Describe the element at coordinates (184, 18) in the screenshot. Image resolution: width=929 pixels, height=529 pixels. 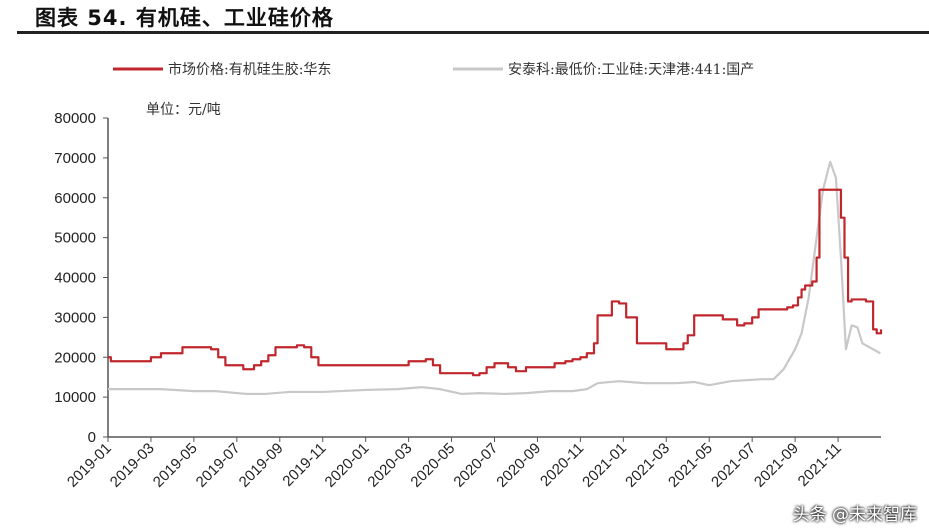
I see `figure-title: 图表 54. 有机硅、工业硅价格` at that location.